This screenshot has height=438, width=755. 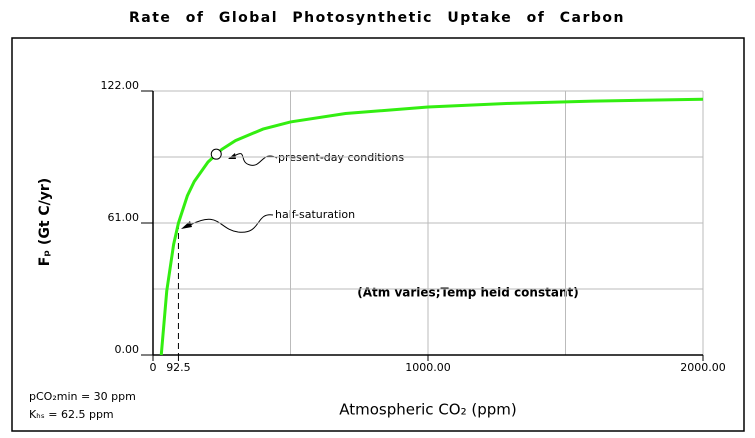 I want to click on x-tick-label: 1000.00, so click(x=428, y=367).